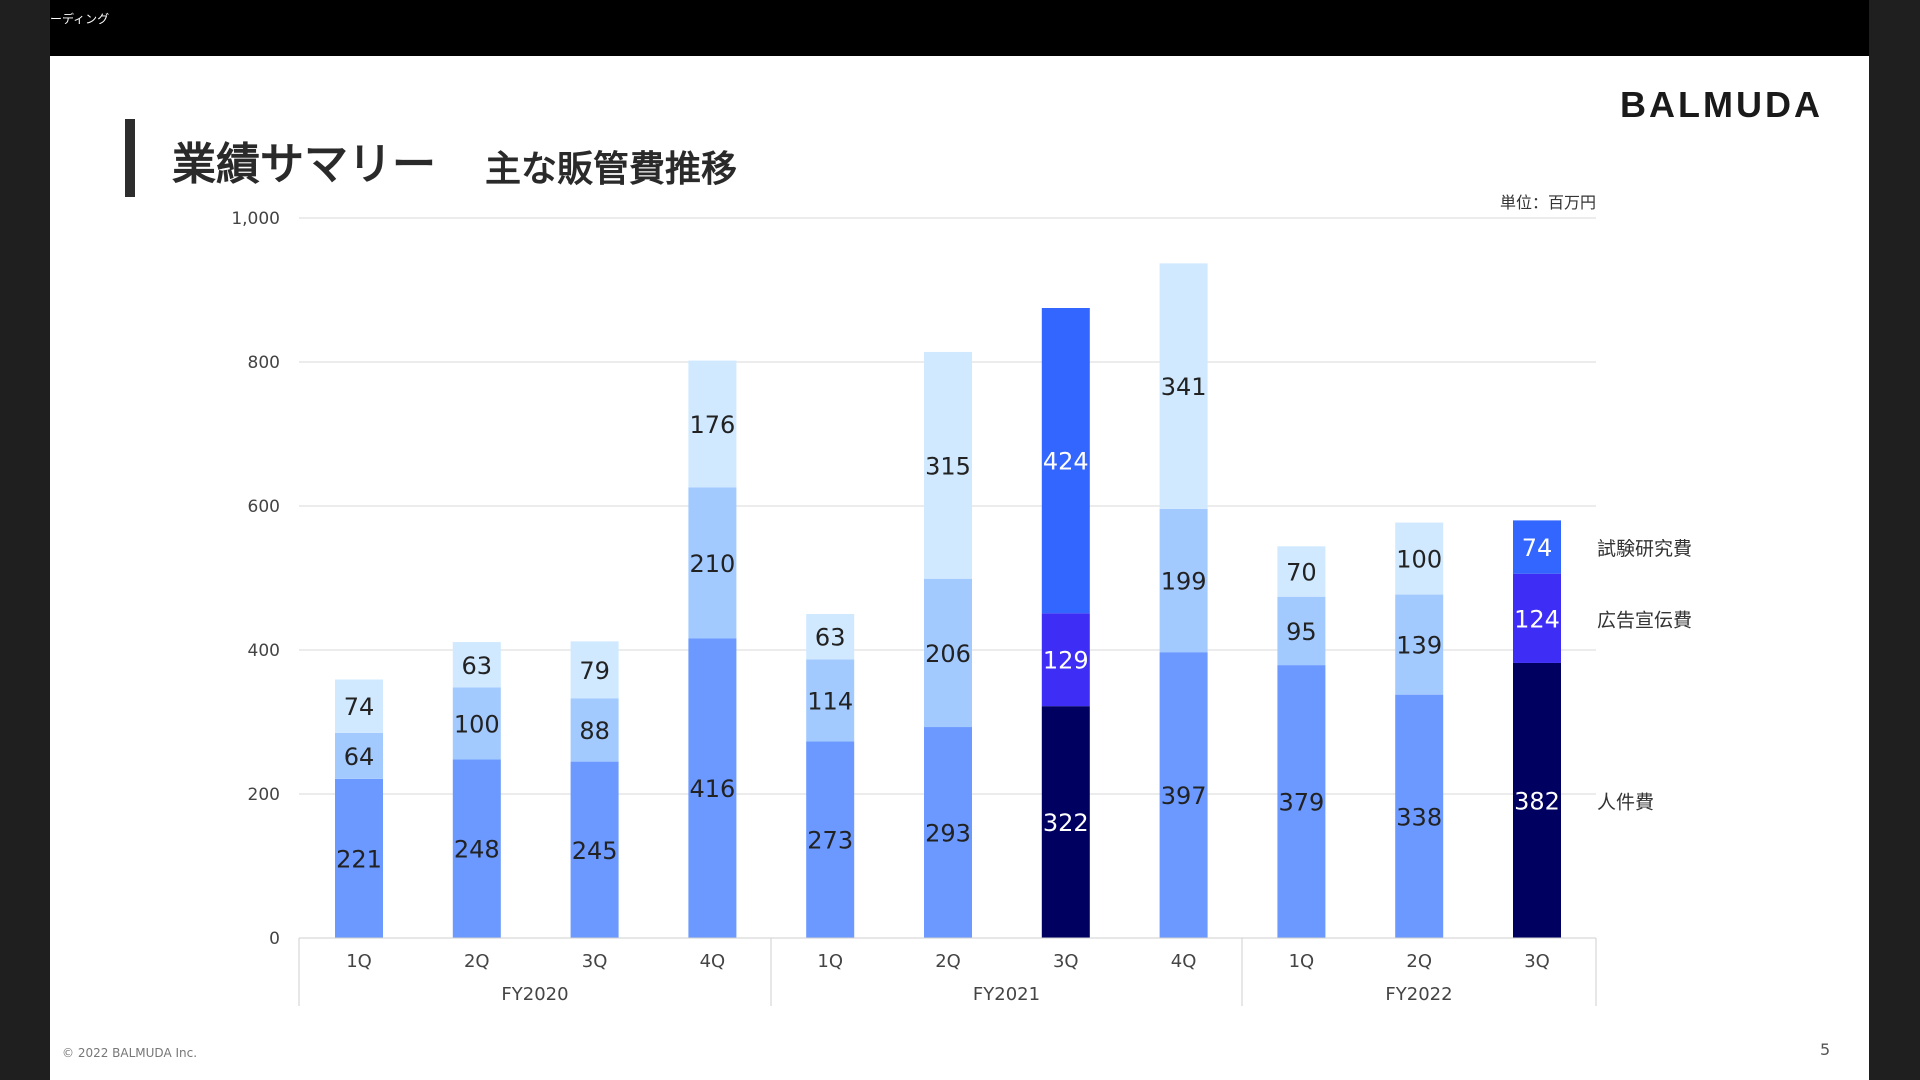 This screenshot has height=1080, width=1920. Describe the element at coordinates (1644, 620) in the screenshot. I see `legend-label: 広告宣伝費` at that location.